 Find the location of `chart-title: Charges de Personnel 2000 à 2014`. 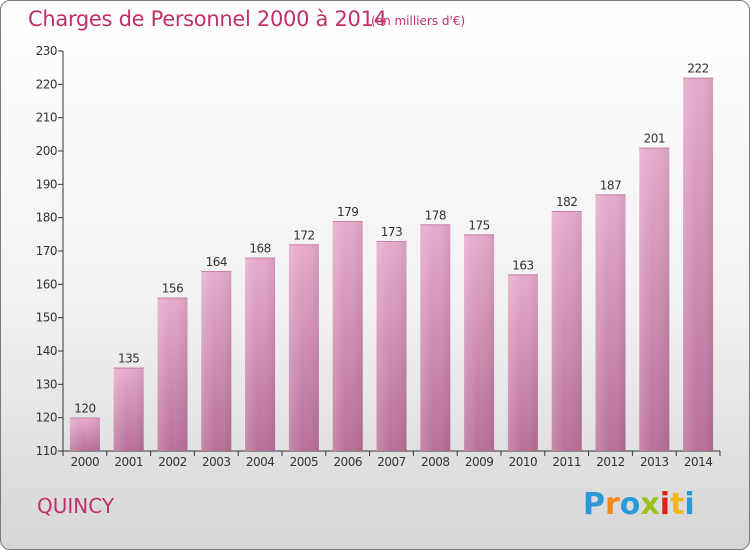

chart-title: Charges de Personnel 2000 à 2014 is located at coordinates (207, 19).